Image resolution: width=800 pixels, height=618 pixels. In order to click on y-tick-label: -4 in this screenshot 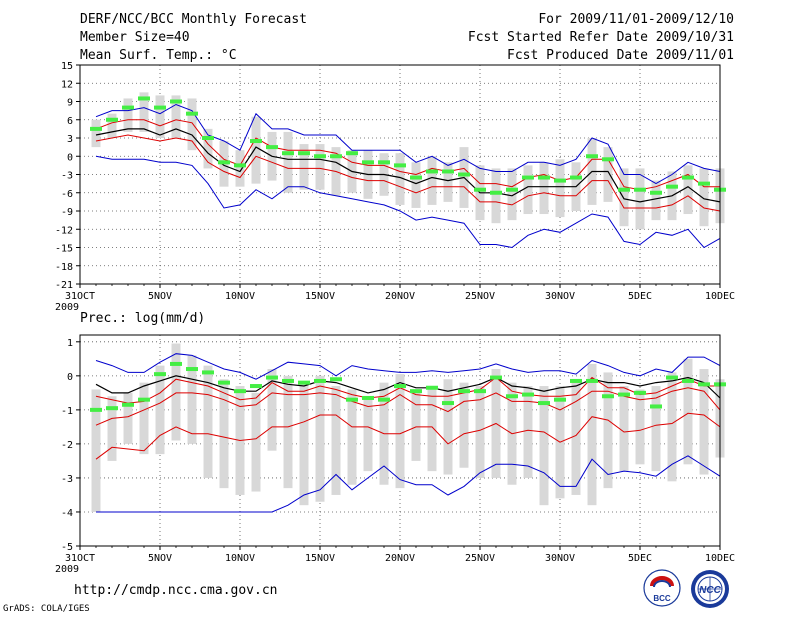, I will do `click(67, 513)`.